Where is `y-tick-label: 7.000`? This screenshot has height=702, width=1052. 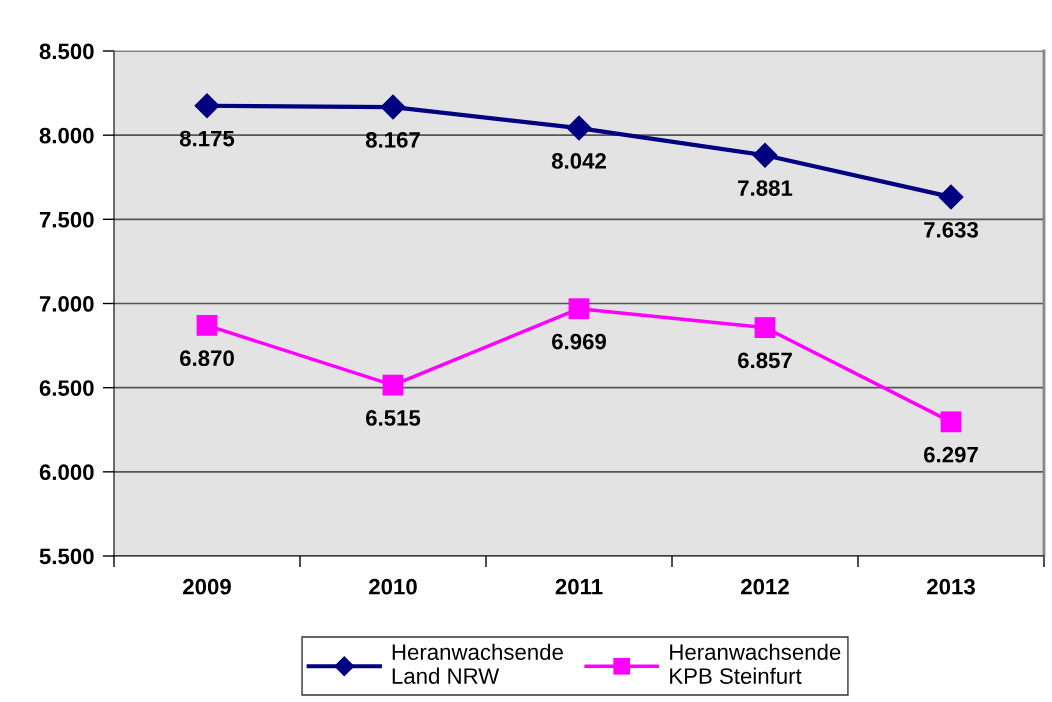 y-tick-label: 7.000 is located at coordinates (66, 304).